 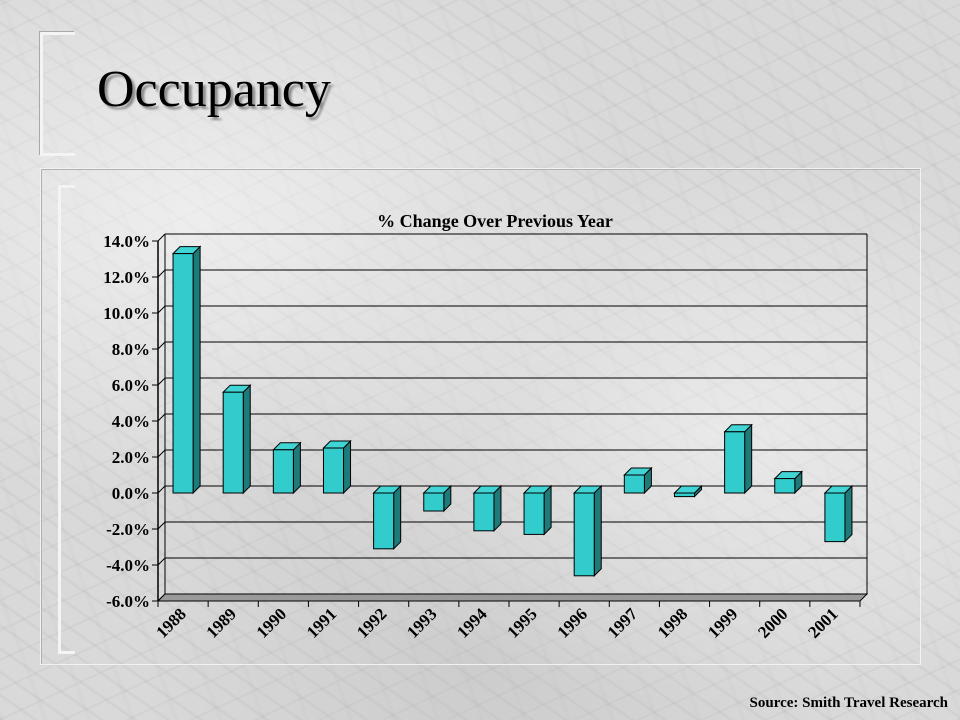 I want to click on bar-1998, so click(x=688, y=491).